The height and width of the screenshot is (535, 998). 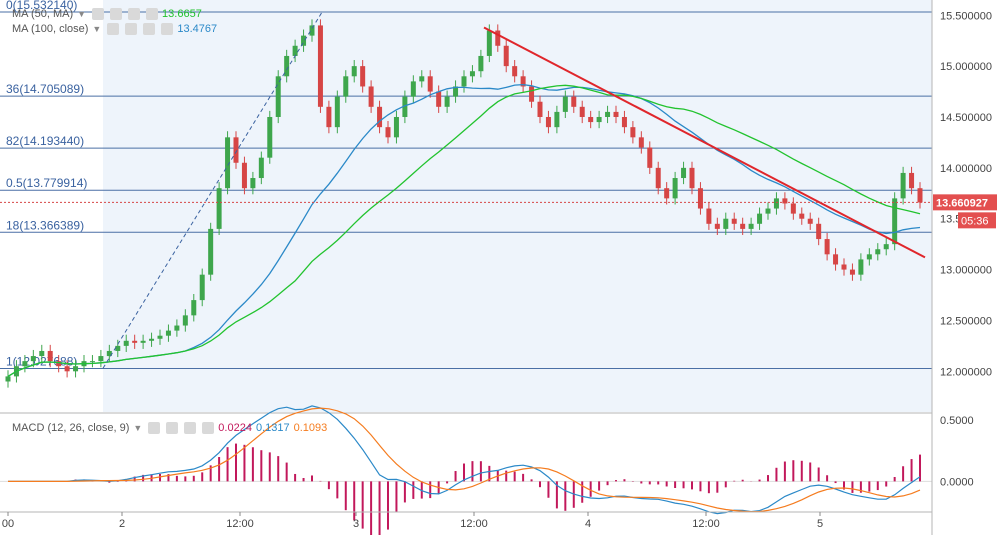 I want to click on fib-level-label: 18(13.366389), so click(x=45, y=225).